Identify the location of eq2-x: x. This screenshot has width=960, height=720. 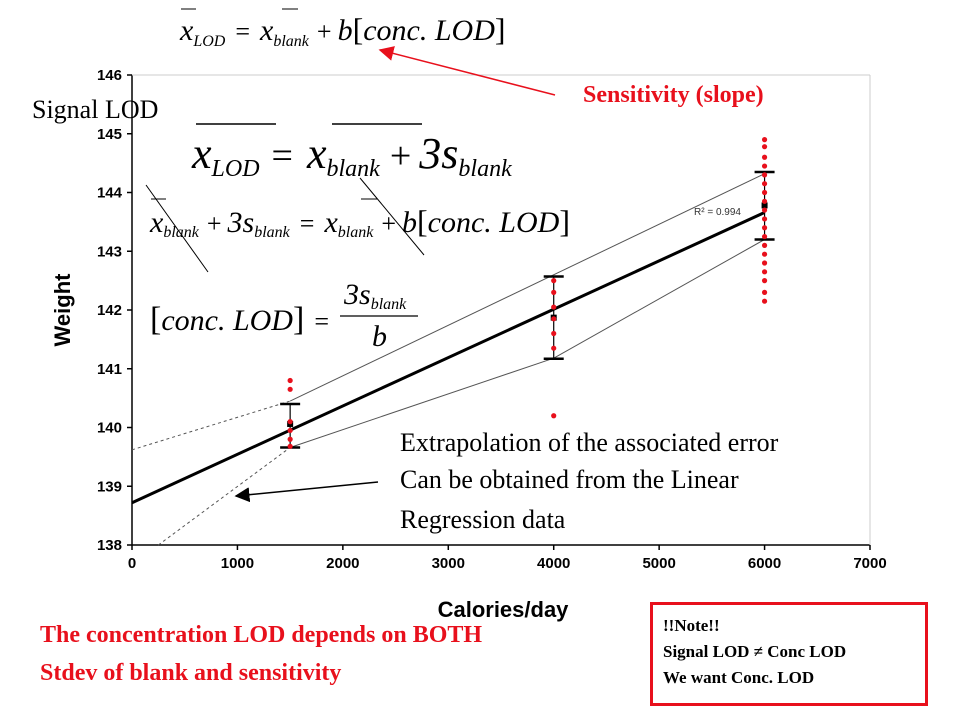
(201, 153).